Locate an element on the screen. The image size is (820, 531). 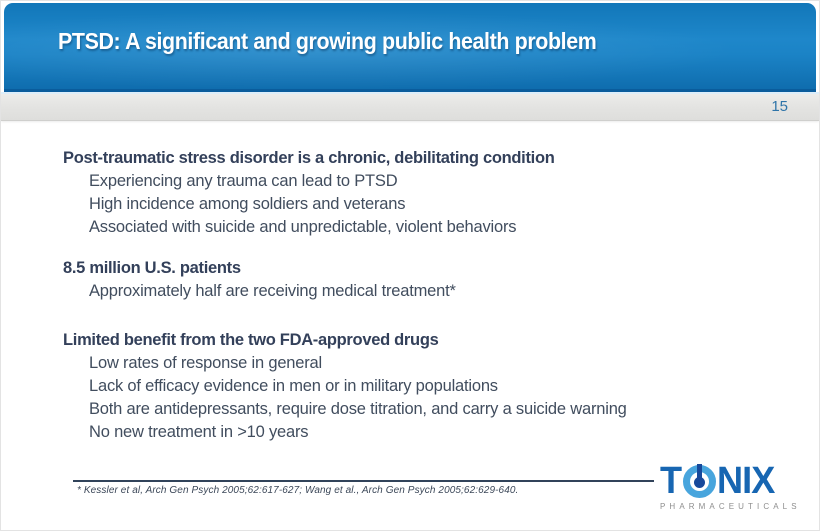
tonix-logo: T NIX PHARMACEUTICALS is located at coordinates (735, 485).